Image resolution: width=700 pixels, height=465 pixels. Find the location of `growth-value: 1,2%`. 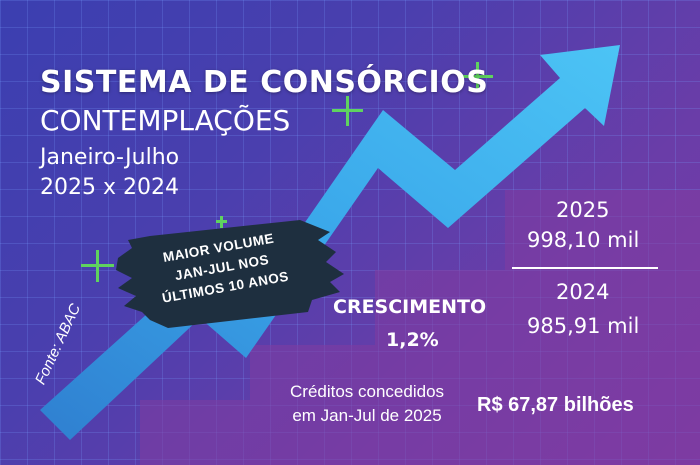

growth-value: 1,2% is located at coordinates (412, 340).